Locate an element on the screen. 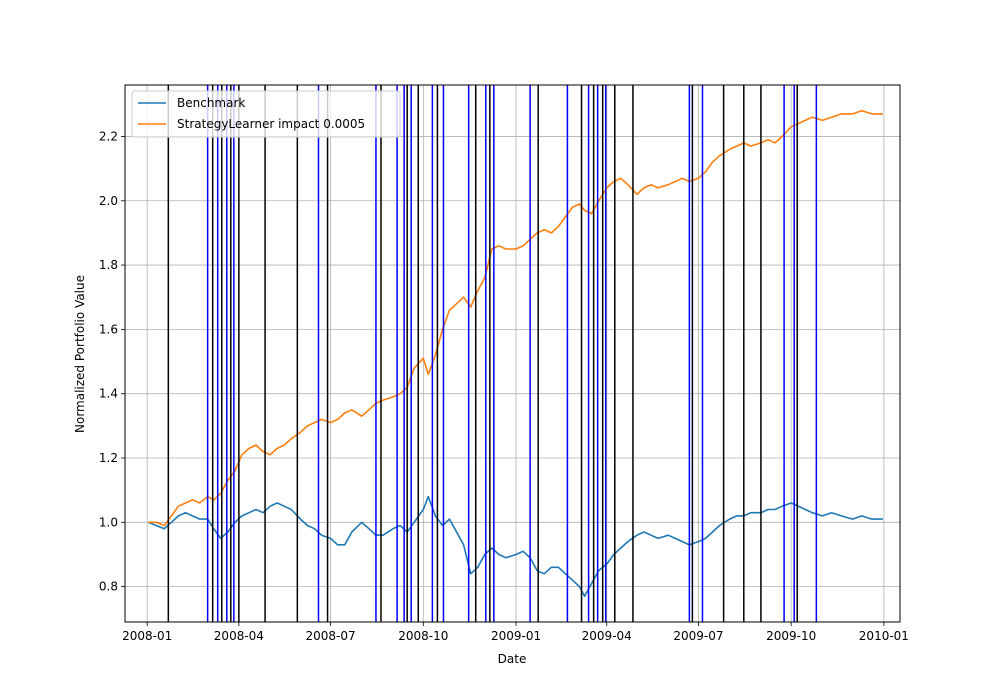 This screenshot has width=1000, height=700. y-tick-label: 1.6 is located at coordinates (108, 329).